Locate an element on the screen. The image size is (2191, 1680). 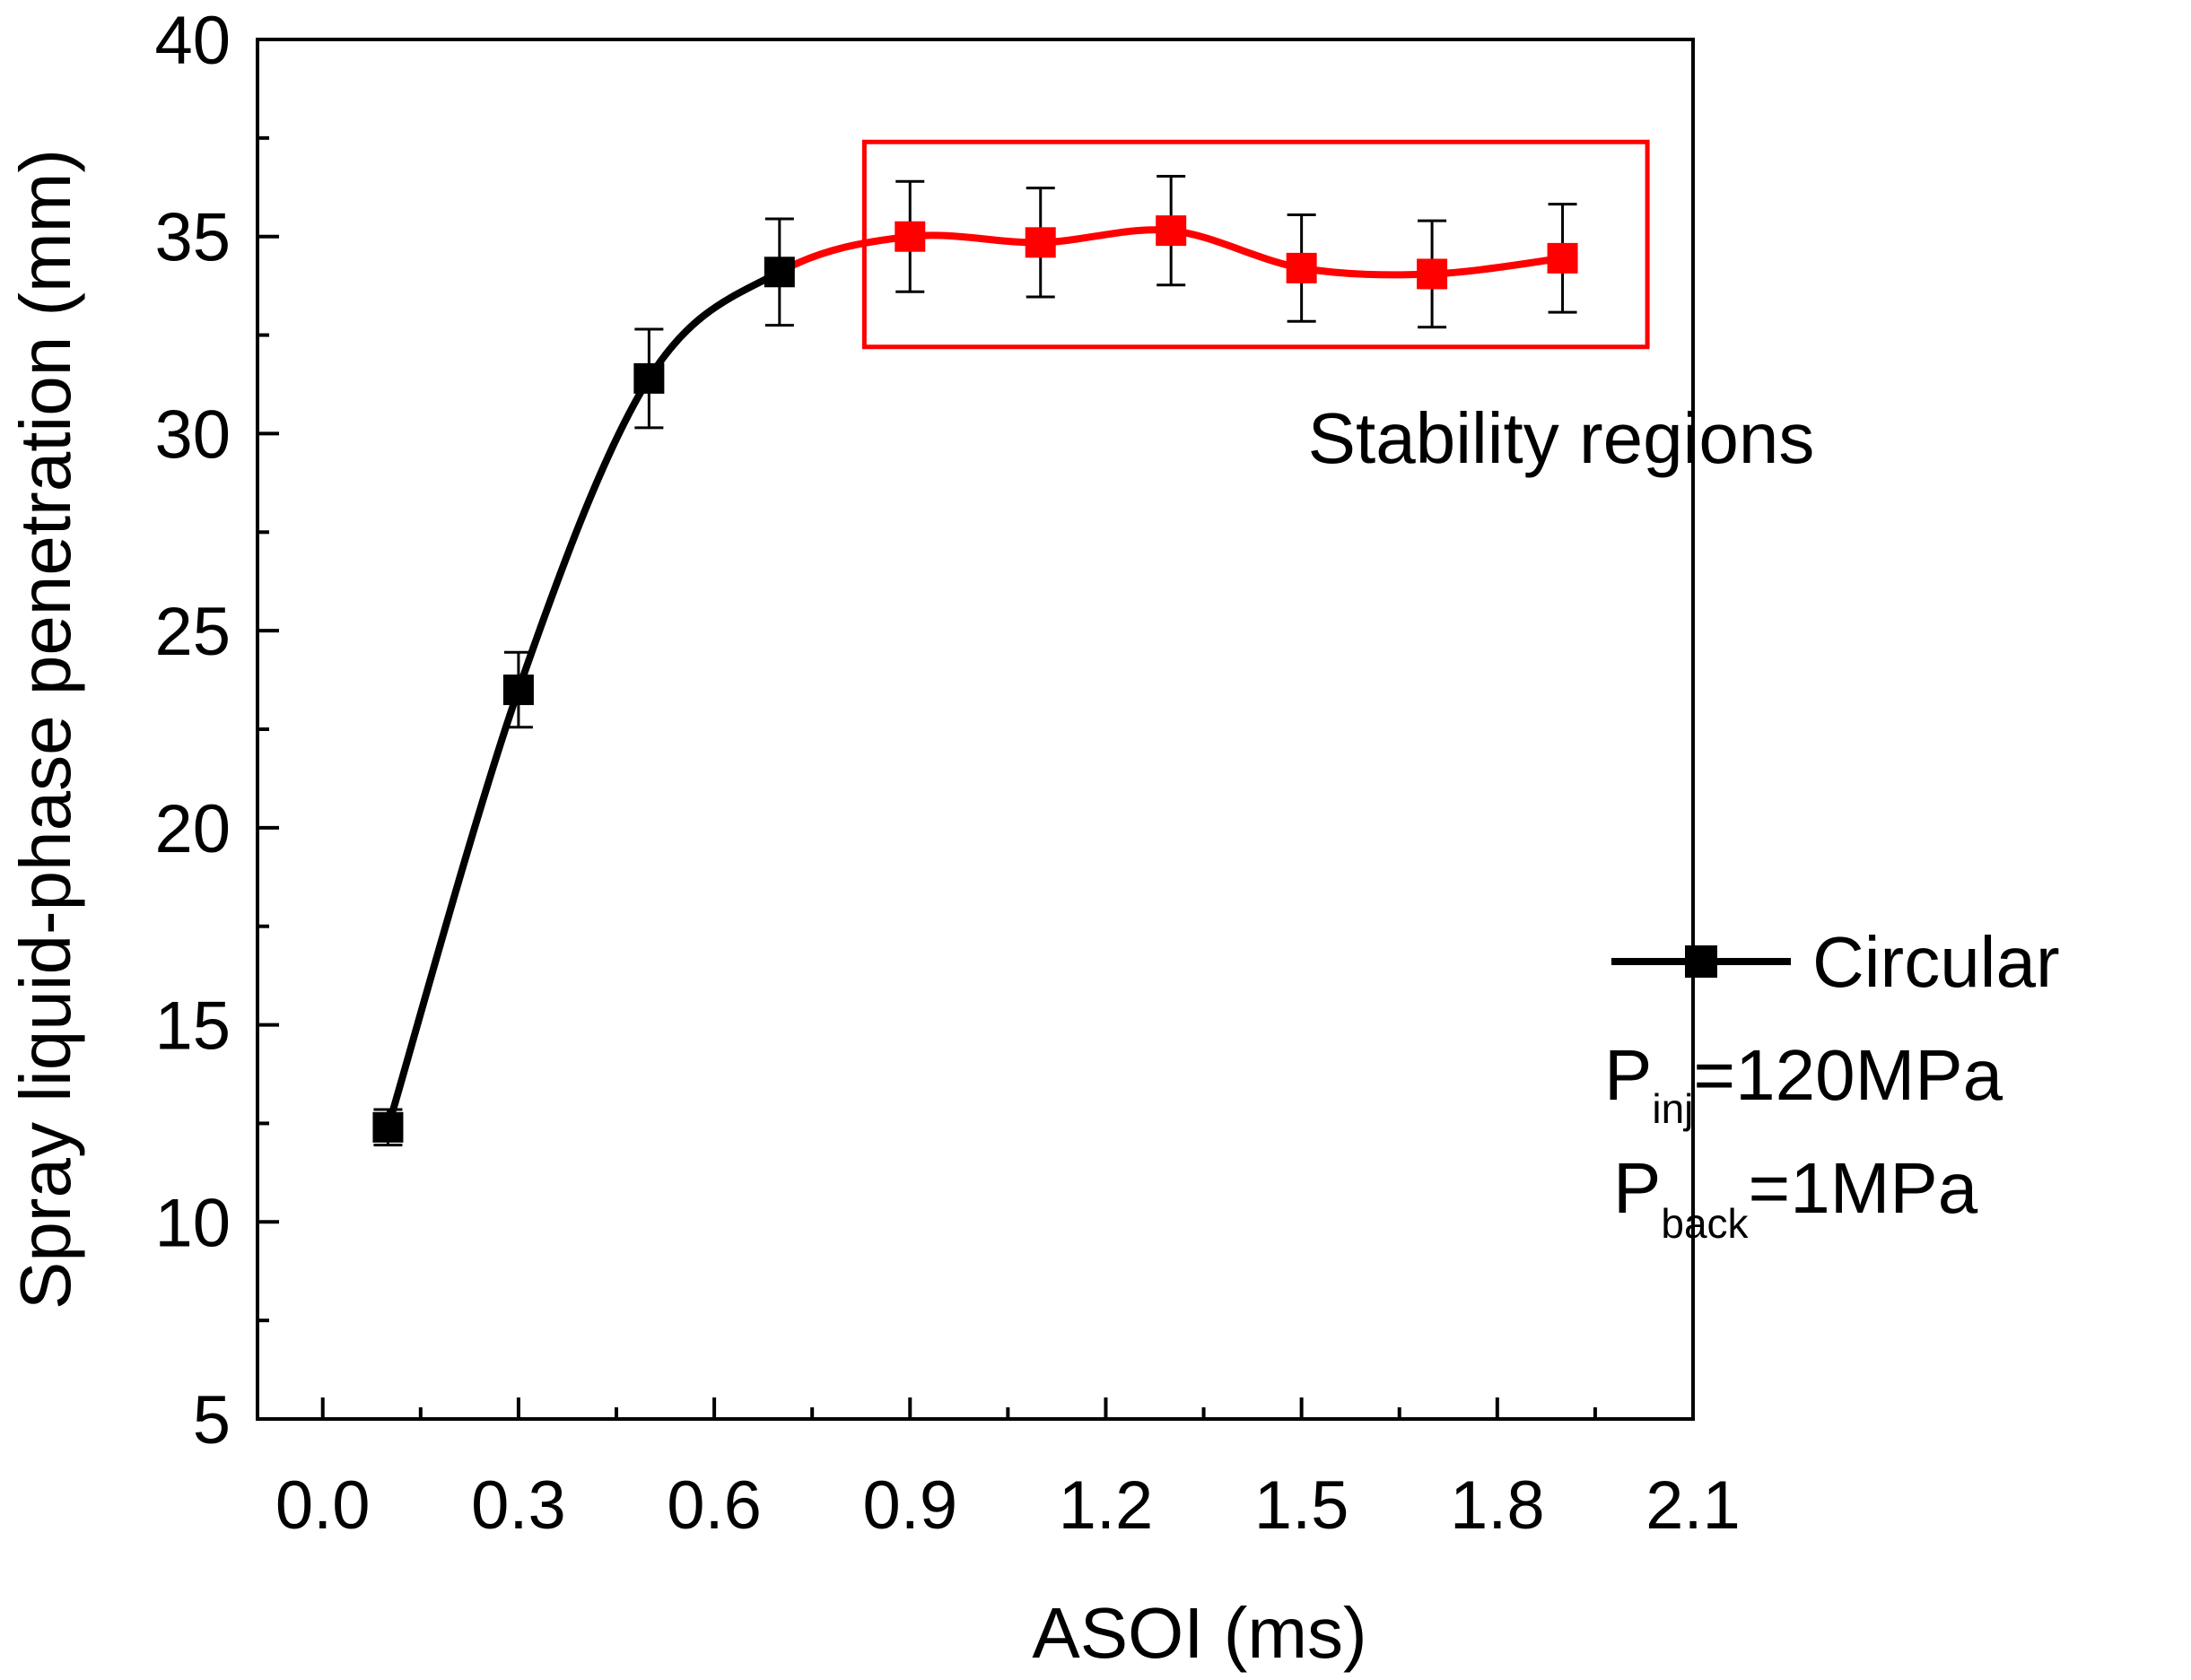
legend-marker is located at coordinates (1701, 961).